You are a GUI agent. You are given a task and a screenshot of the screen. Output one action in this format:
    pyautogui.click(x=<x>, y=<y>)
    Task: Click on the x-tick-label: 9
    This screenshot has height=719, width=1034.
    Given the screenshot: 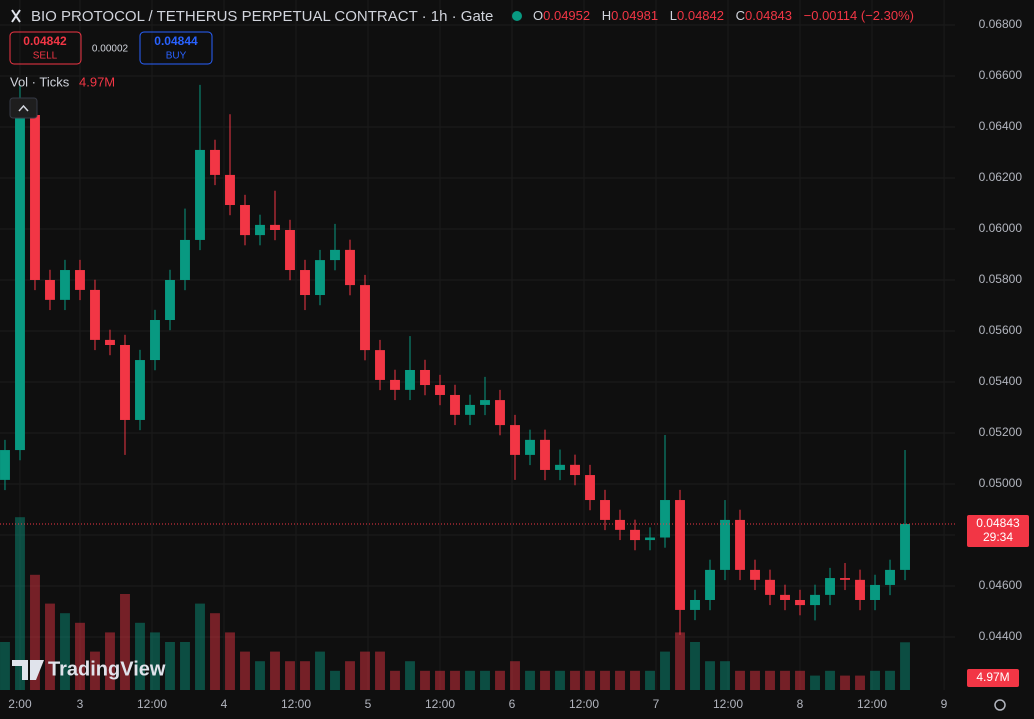 What is the action you would take?
    pyautogui.click(x=944, y=704)
    